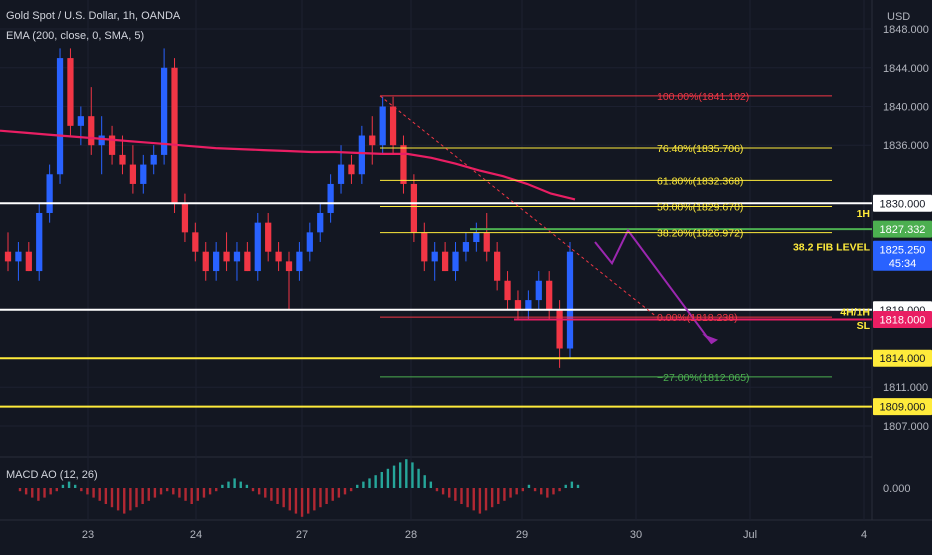 Image resolution: width=932 pixels, height=555 pixels. I want to click on time-tick-label: 30, so click(636, 535).